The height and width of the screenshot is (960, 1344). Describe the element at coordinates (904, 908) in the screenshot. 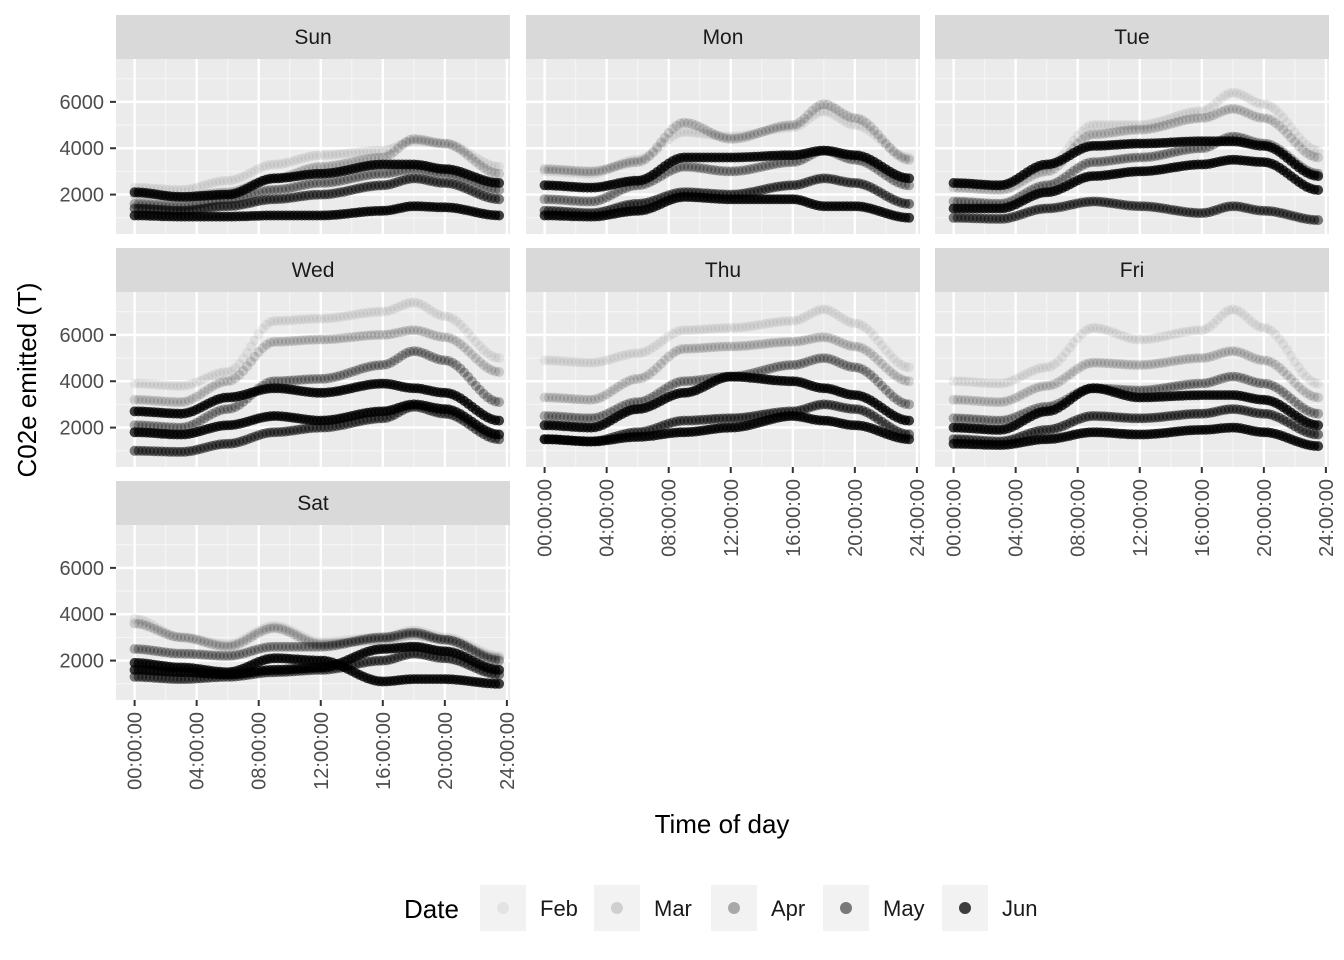

I see `legend-label: May` at that location.